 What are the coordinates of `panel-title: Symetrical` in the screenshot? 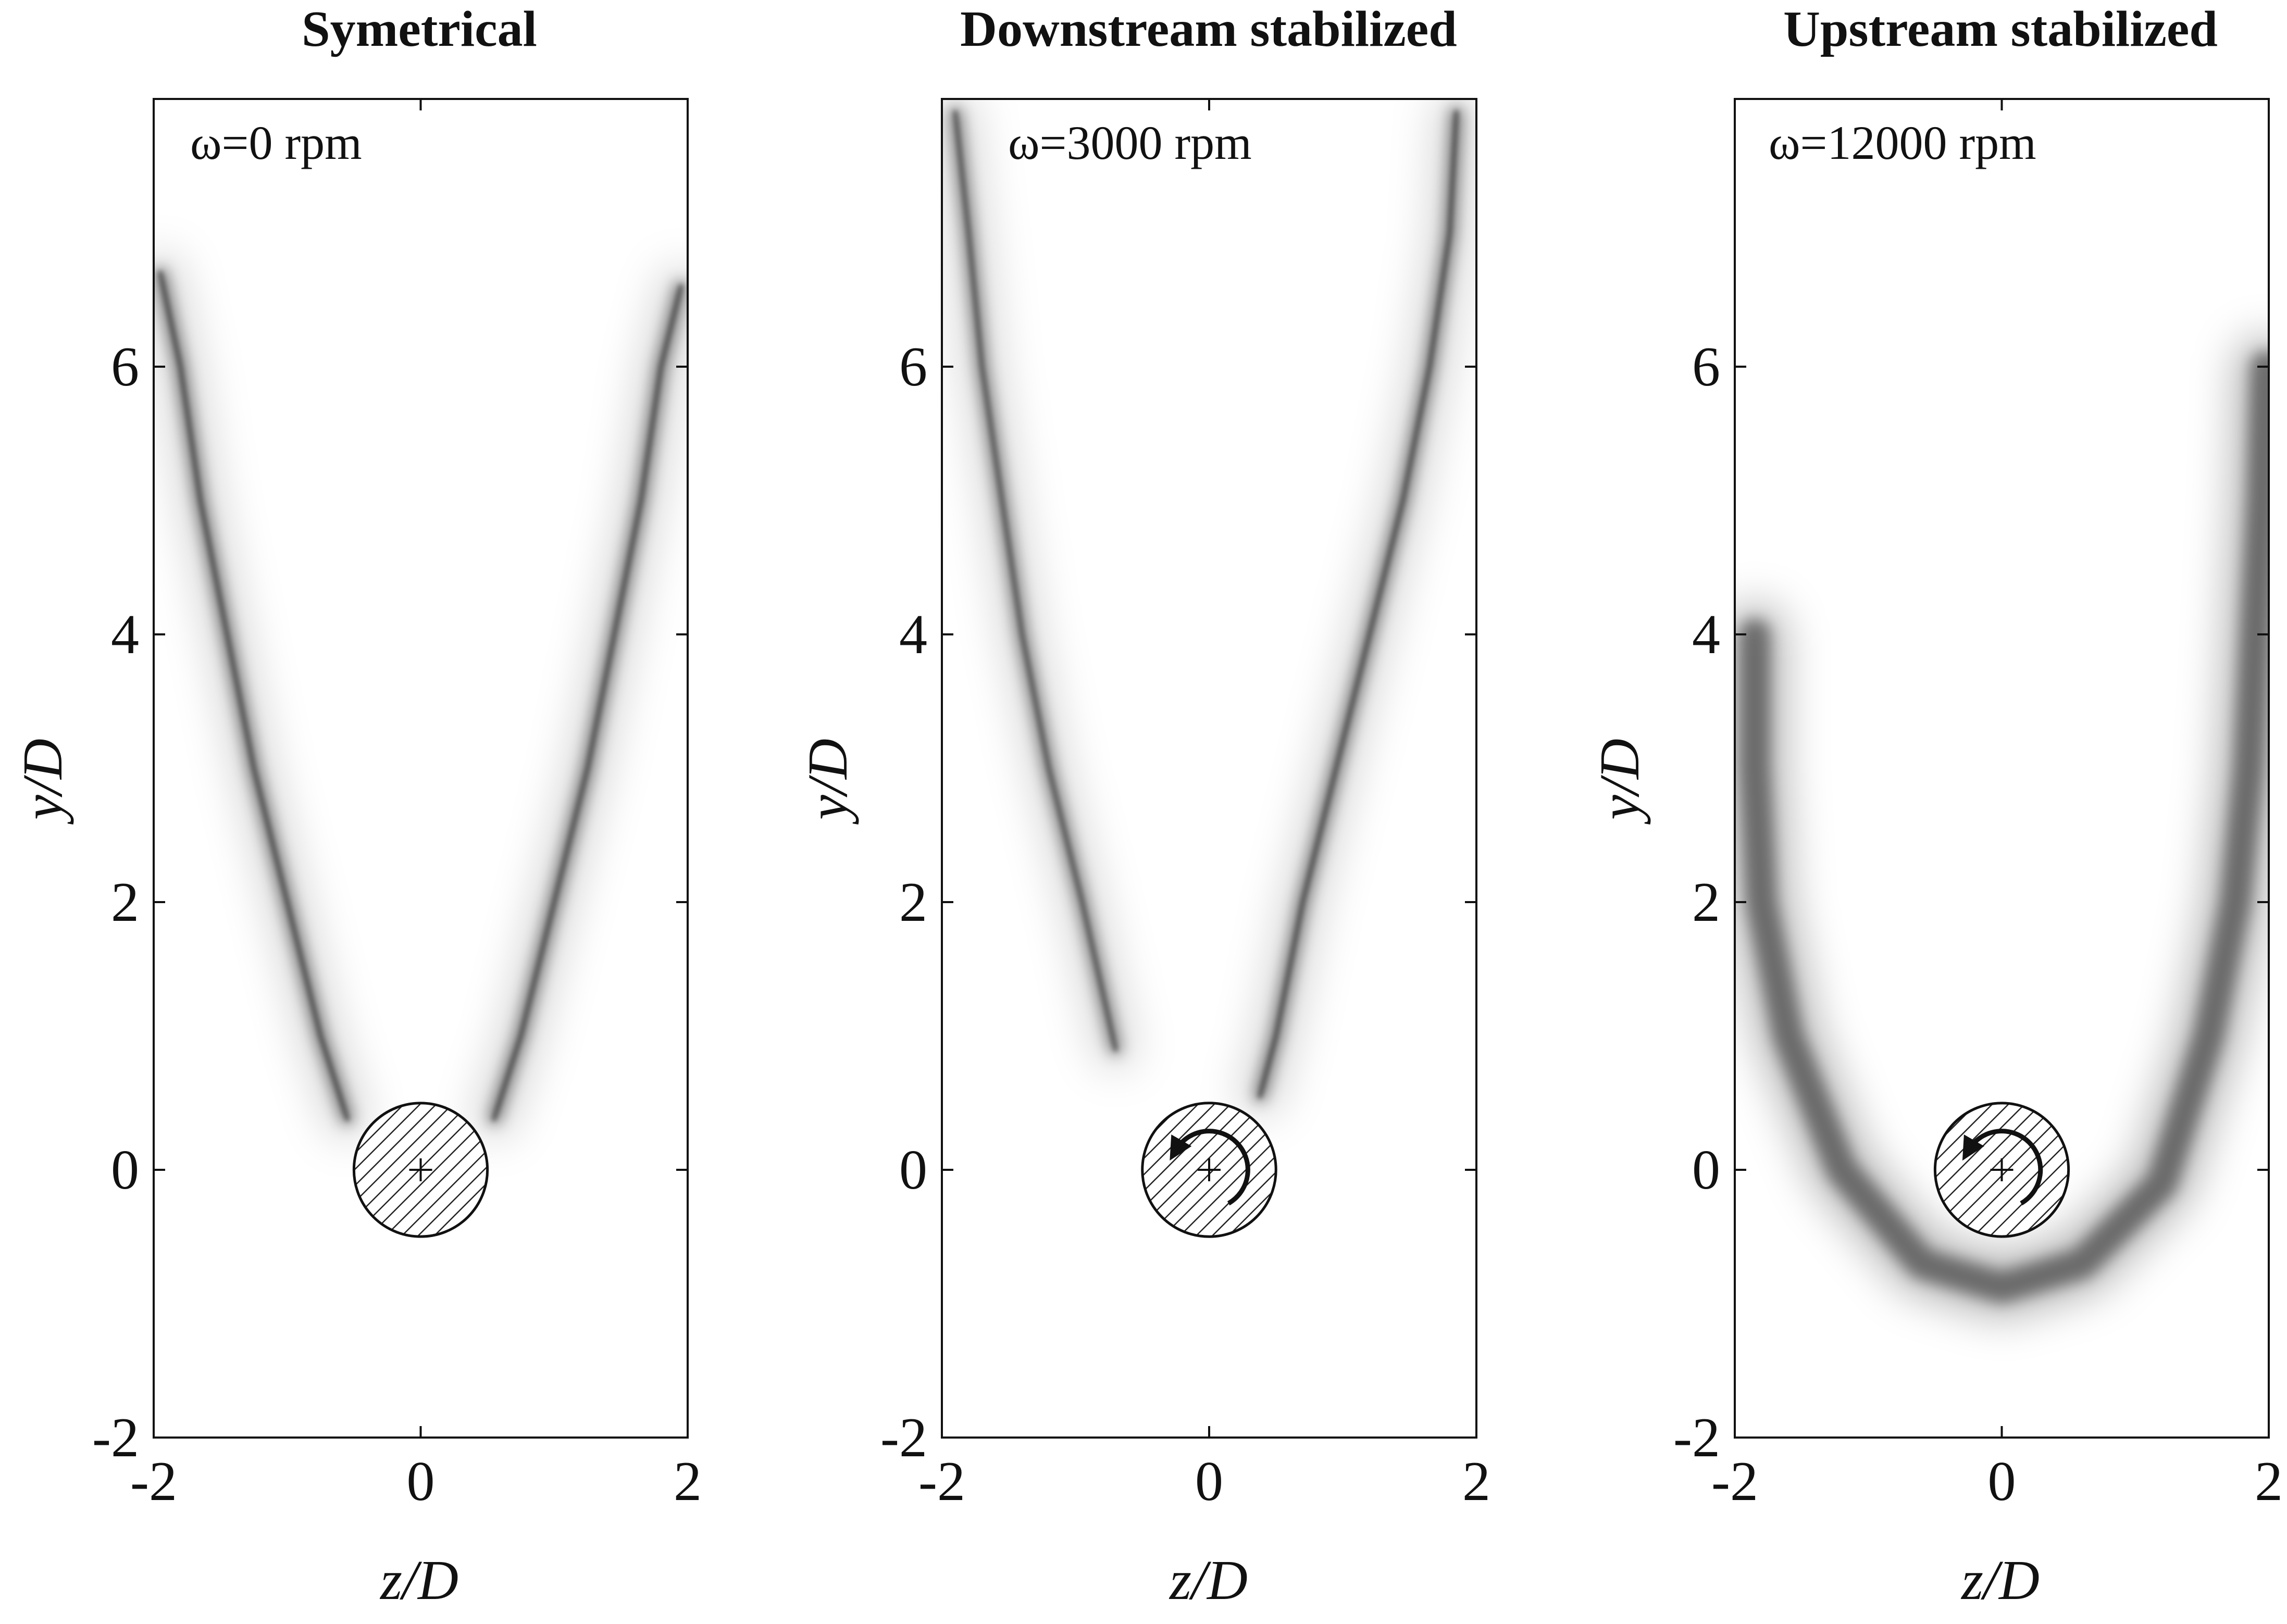 It's located at (420, 29).